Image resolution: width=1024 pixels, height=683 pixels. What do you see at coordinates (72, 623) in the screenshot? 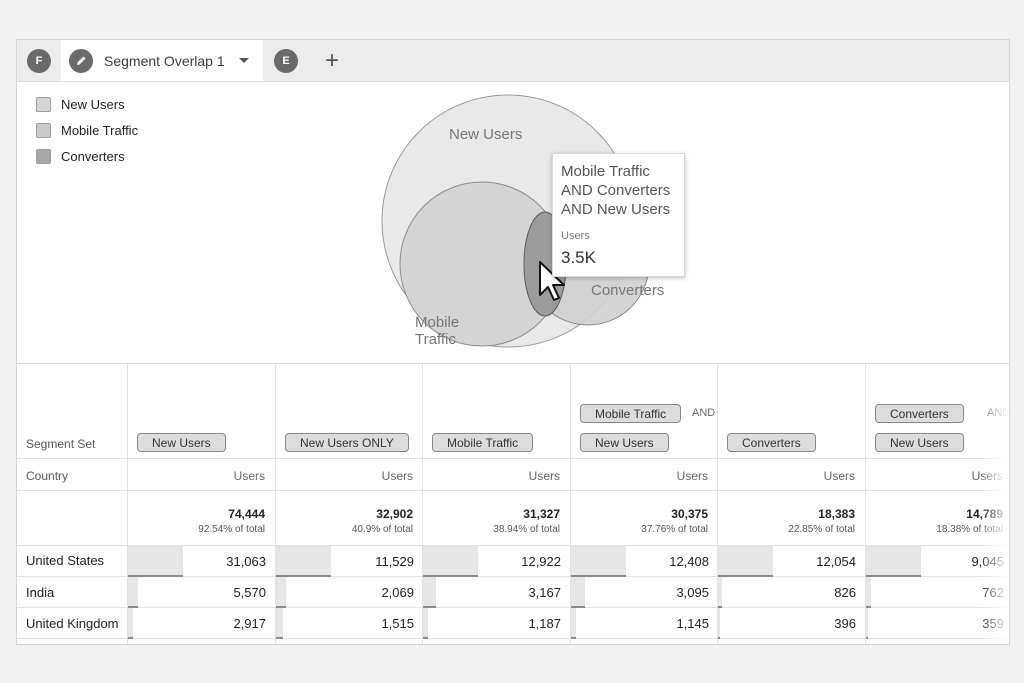
I see `row-label: United Kingdom` at bounding box center [72, 623].